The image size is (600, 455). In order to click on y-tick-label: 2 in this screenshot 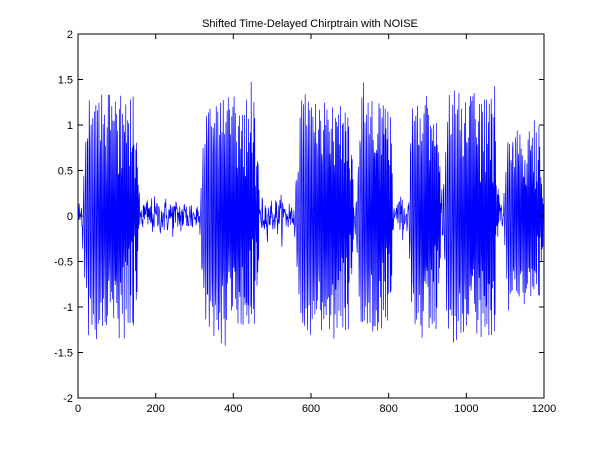, I will do `click(70, 35)`.